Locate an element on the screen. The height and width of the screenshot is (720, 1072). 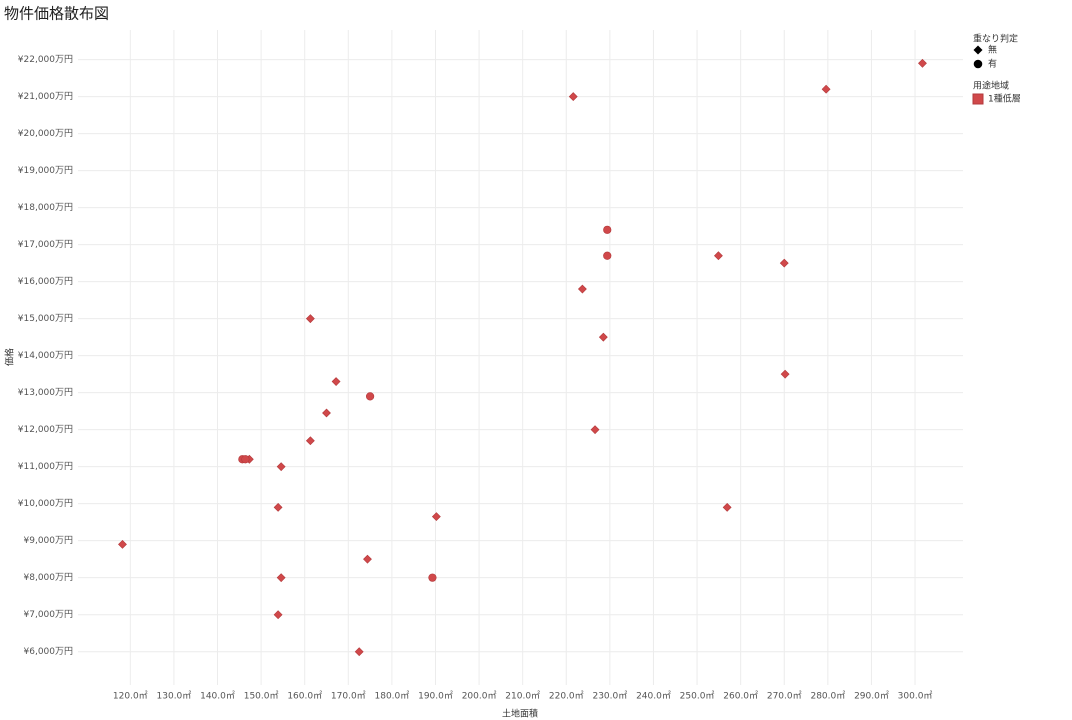
y-tick-label: ¥16,000万円 is located at coordinates (45, 281).